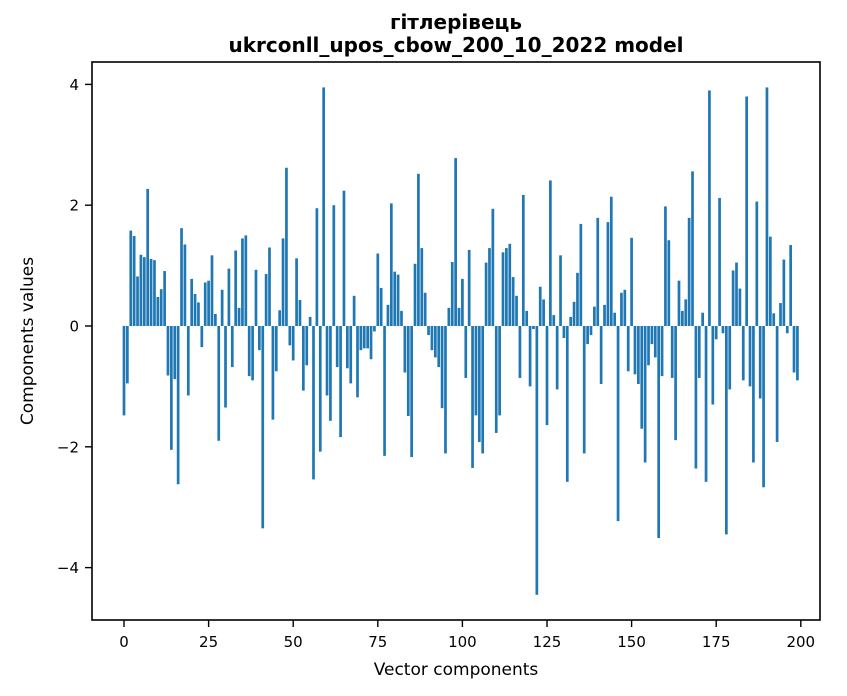 The image size is (847, 696). Describe the element at coordinates (456, 22) in the screenshot. I see `chart-title: гітлерівець` at that location.